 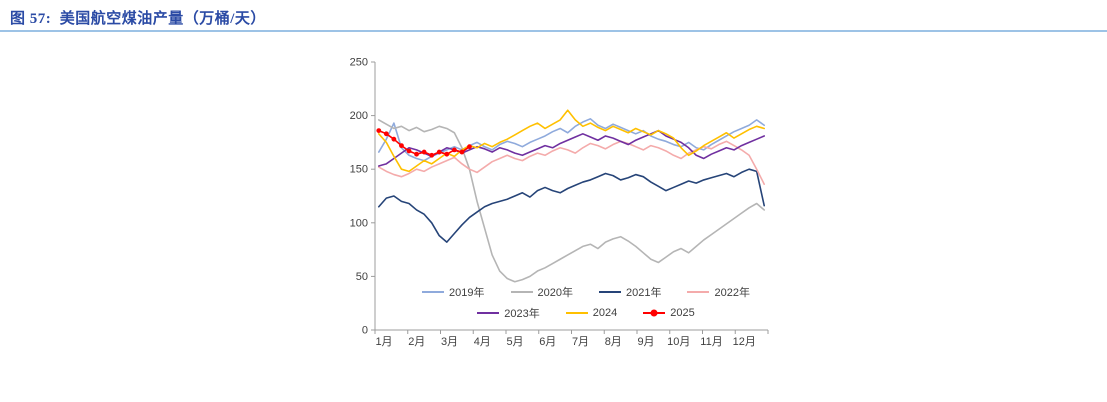 What do you see at coordinates (580, 342) in the screenshot?
I see `svg-text: 7月` at bounding box center [580, 342].